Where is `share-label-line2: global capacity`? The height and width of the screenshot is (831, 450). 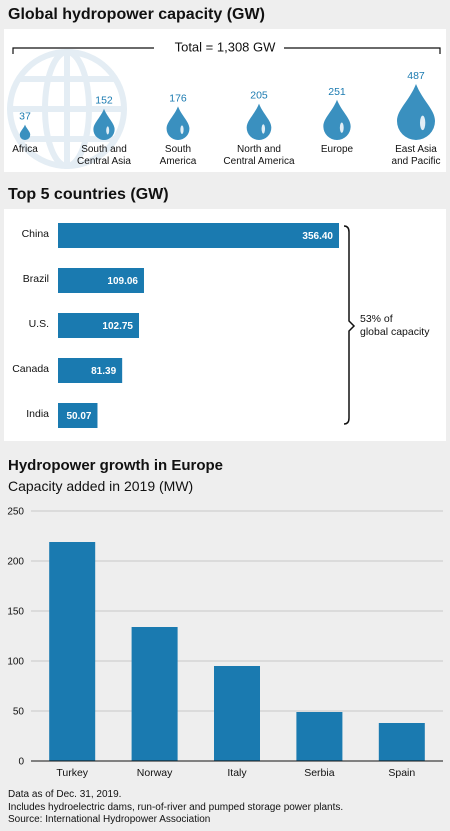
share-label-line2: global capacity is located at coordinates (395, 332).